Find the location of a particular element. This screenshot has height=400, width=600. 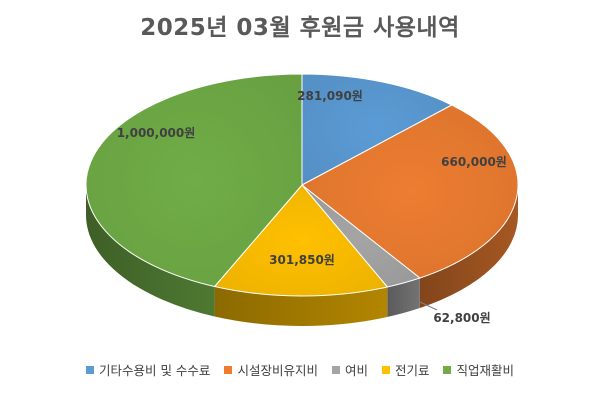

slice-2-side is located at coordinates (468, 247).